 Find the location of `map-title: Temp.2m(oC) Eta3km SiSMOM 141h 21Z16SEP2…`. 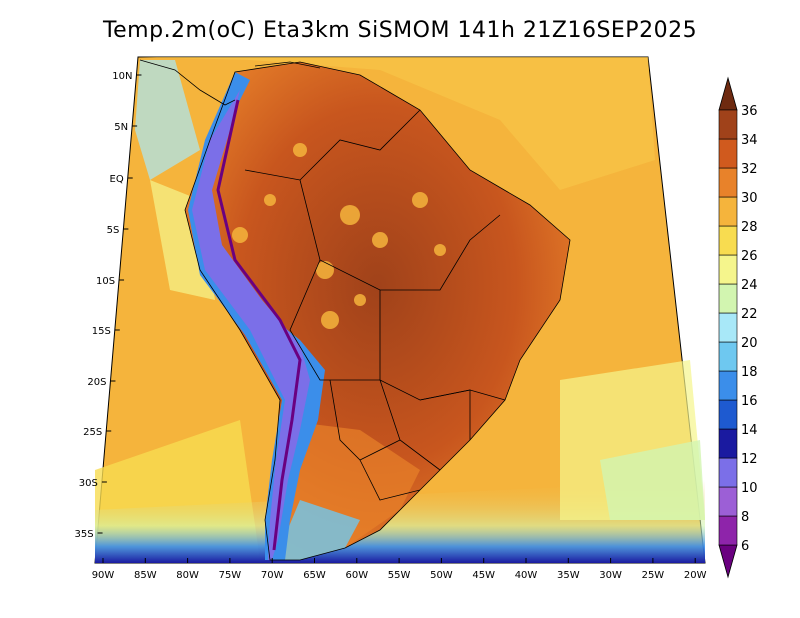

map-title: Temp.2m(oC) Eta3km SiSMOM 141h 21Z16SEP2… is located at coordinates (400, 30).